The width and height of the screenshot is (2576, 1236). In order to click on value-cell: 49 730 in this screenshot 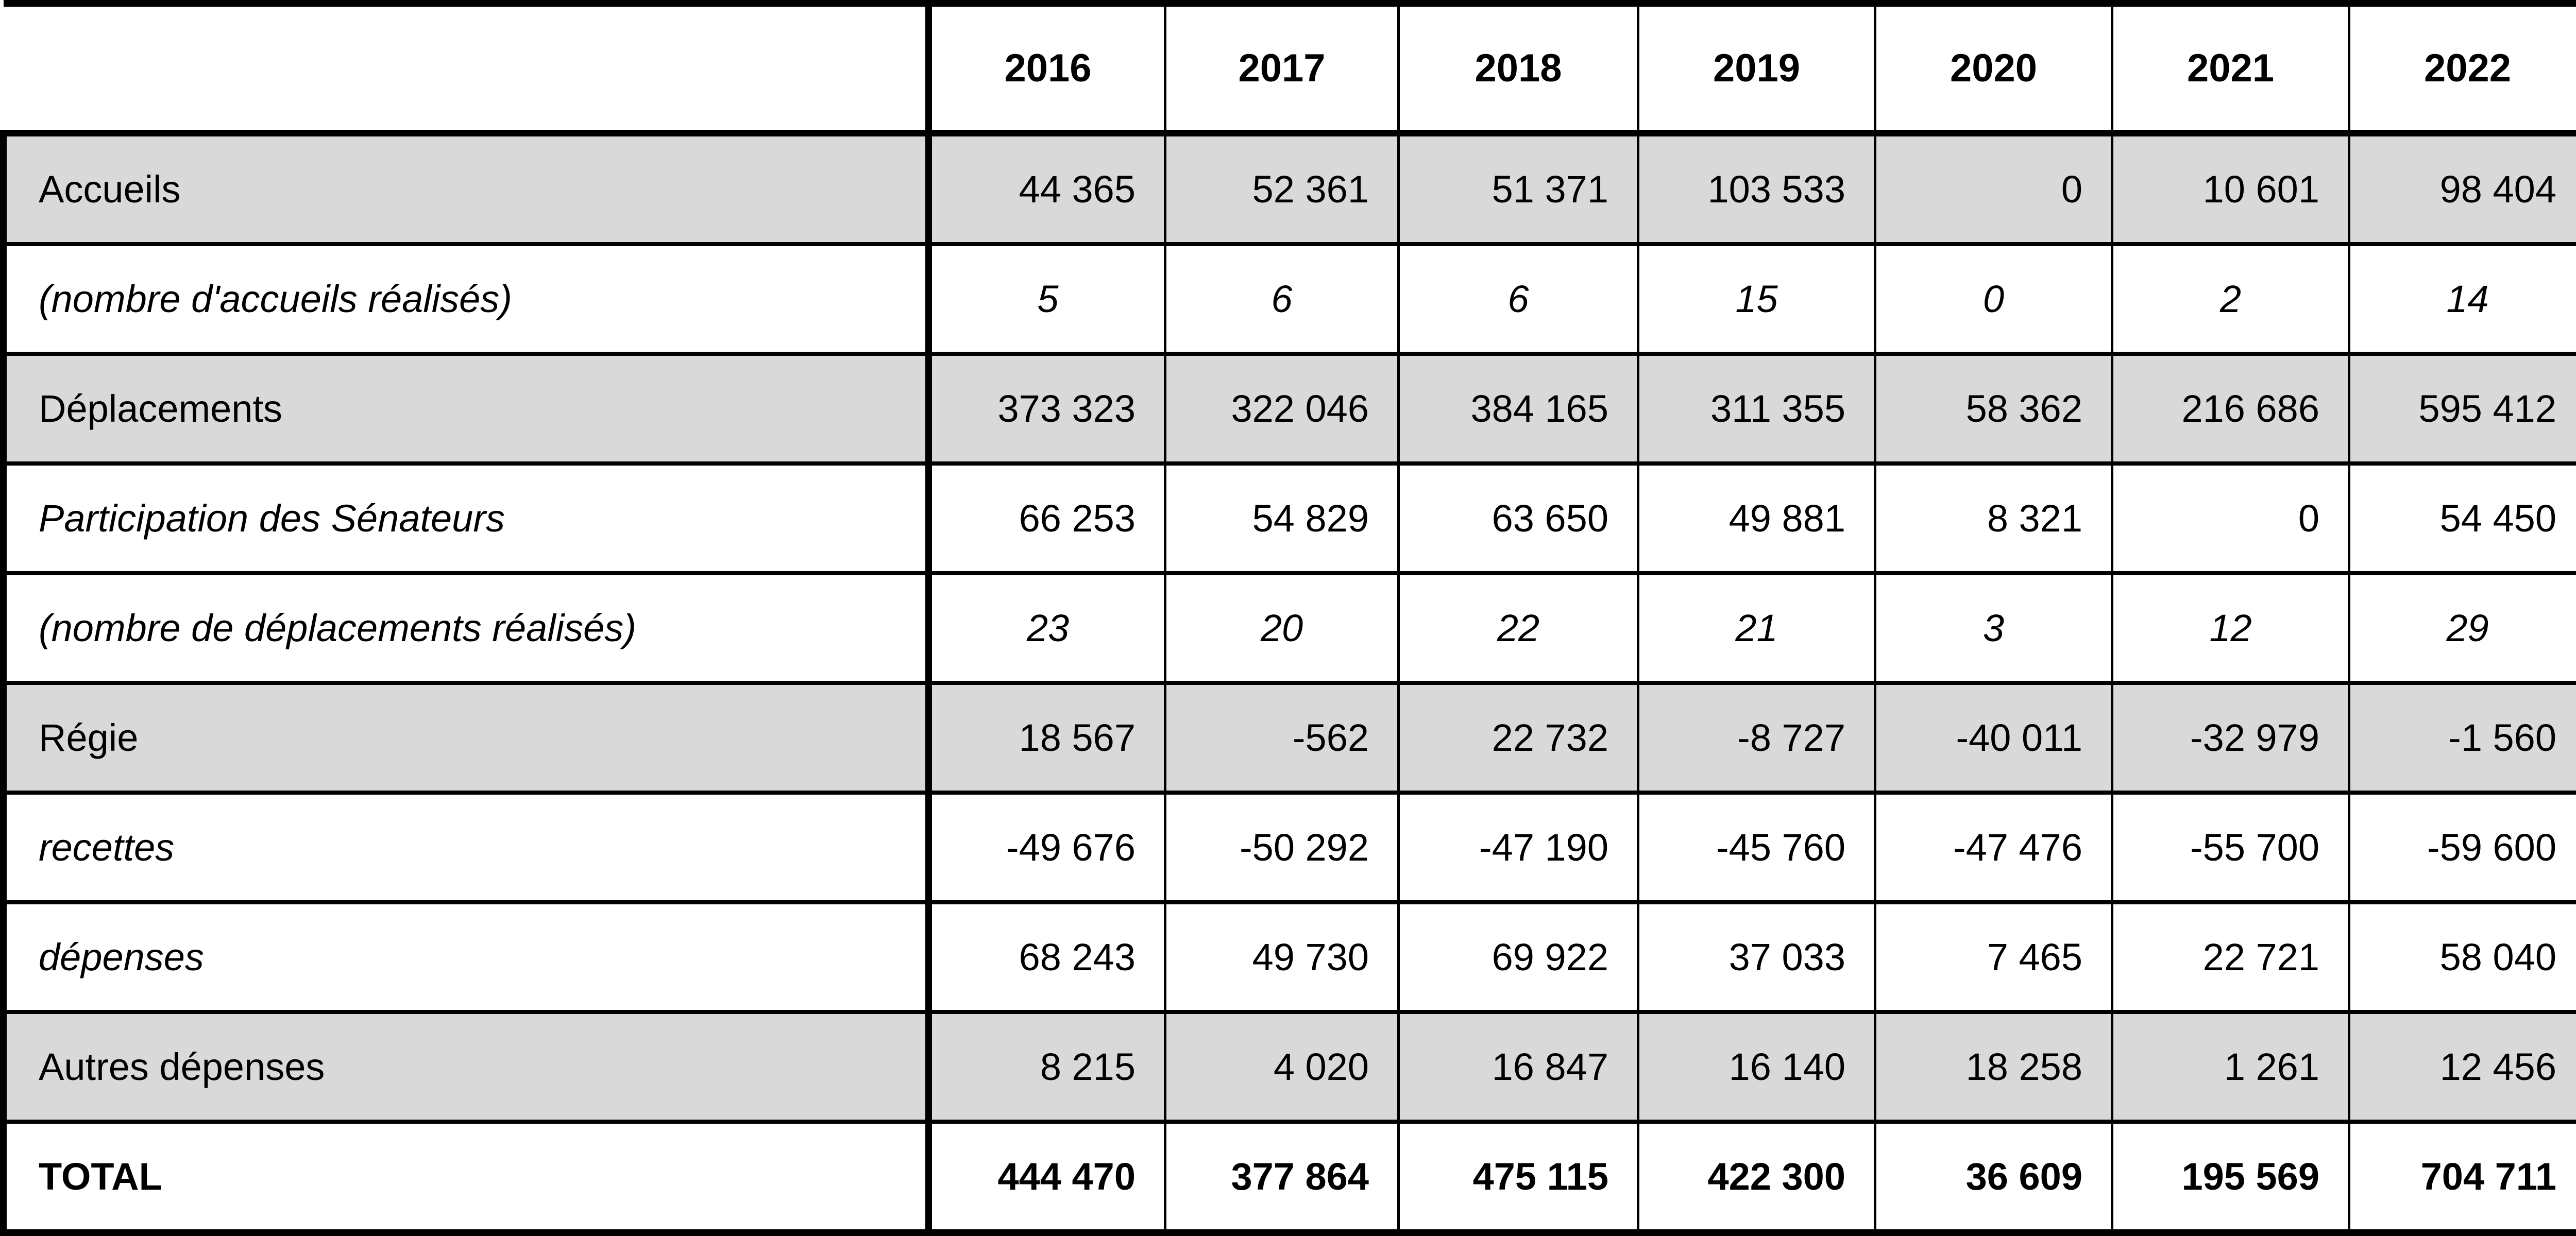, I will do `click(1282, 957)`.